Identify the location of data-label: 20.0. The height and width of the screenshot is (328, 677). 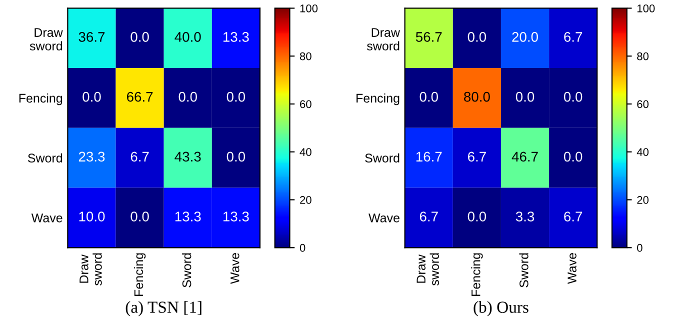
(525, 37).